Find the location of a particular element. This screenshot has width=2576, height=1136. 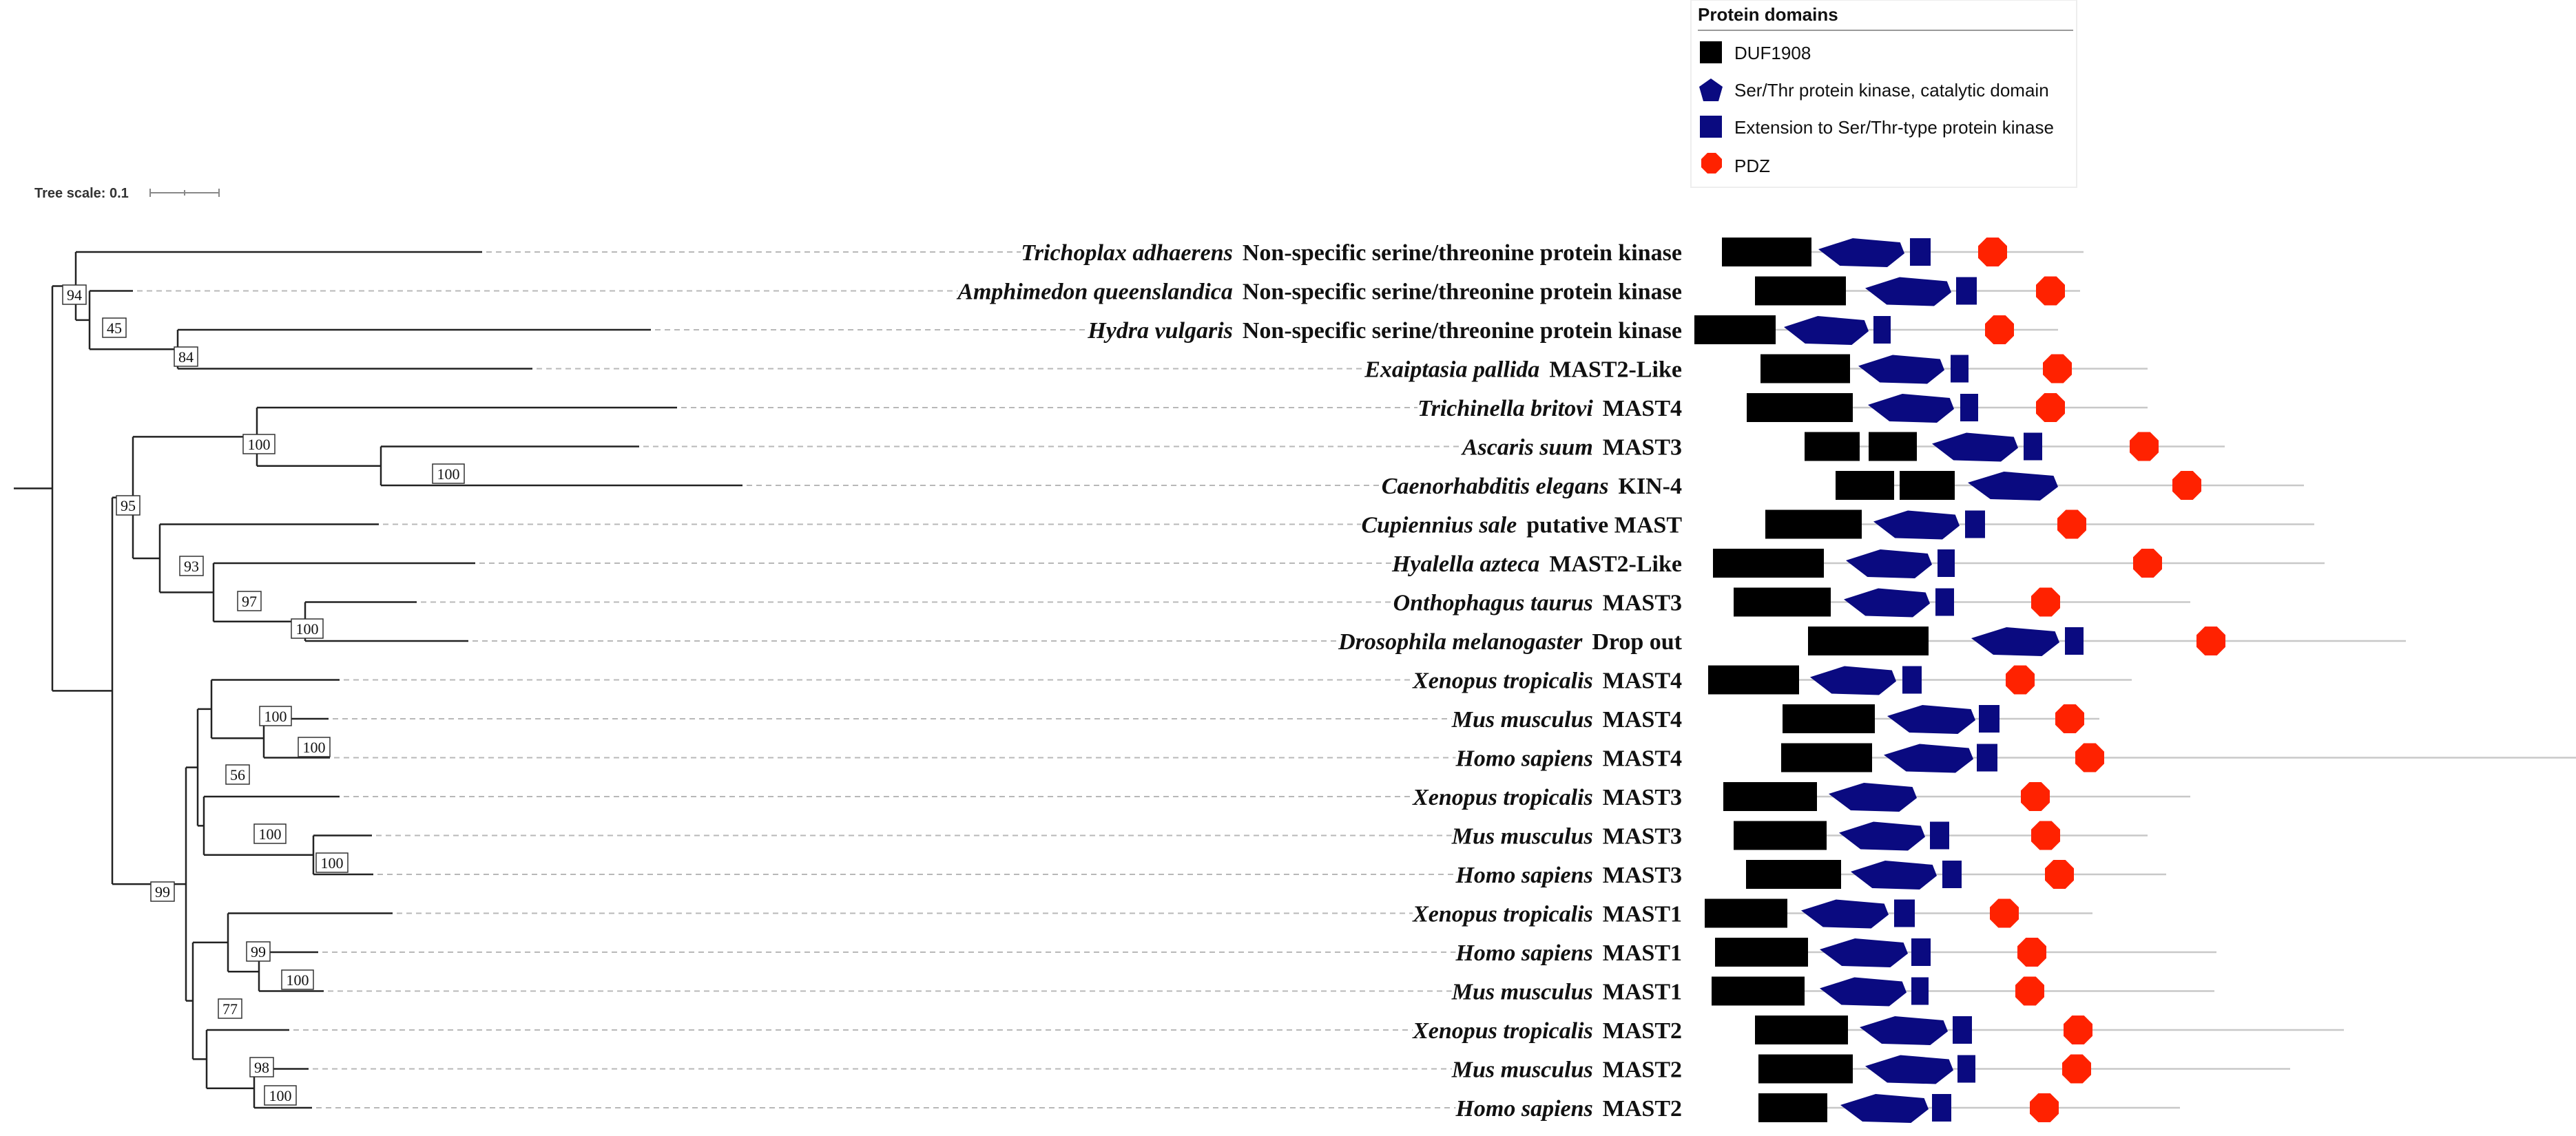

species-name: Hyalella azteca is located at coordinates (1465, 564).